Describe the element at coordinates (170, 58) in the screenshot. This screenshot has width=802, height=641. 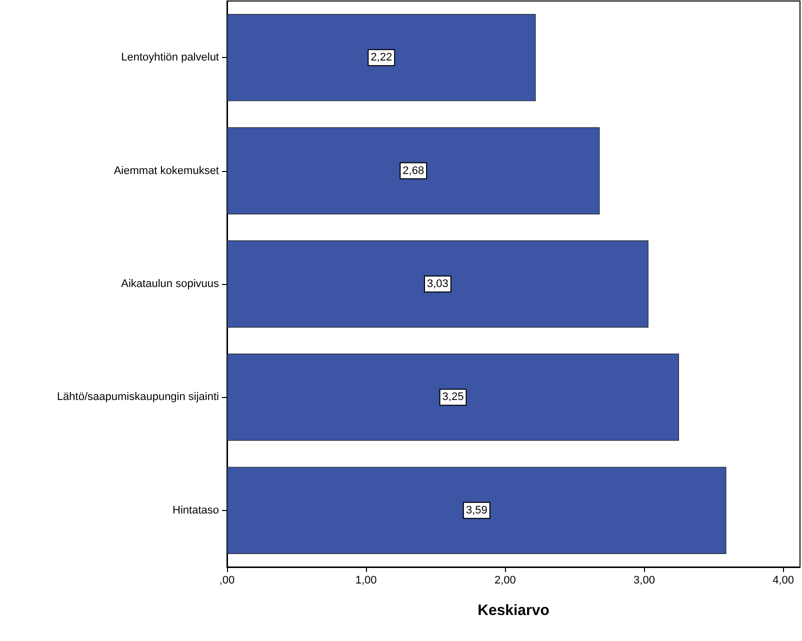
I see `y-tick-label: Lentoyhtiön palvelut` at that location.